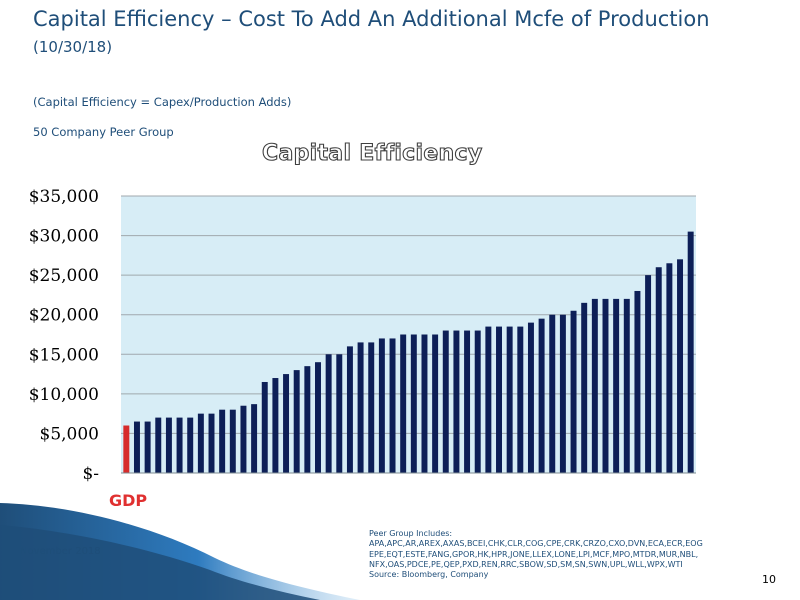 The image size is (800, 600). I want to click on highlight-label: GDP, so click(128, 500).